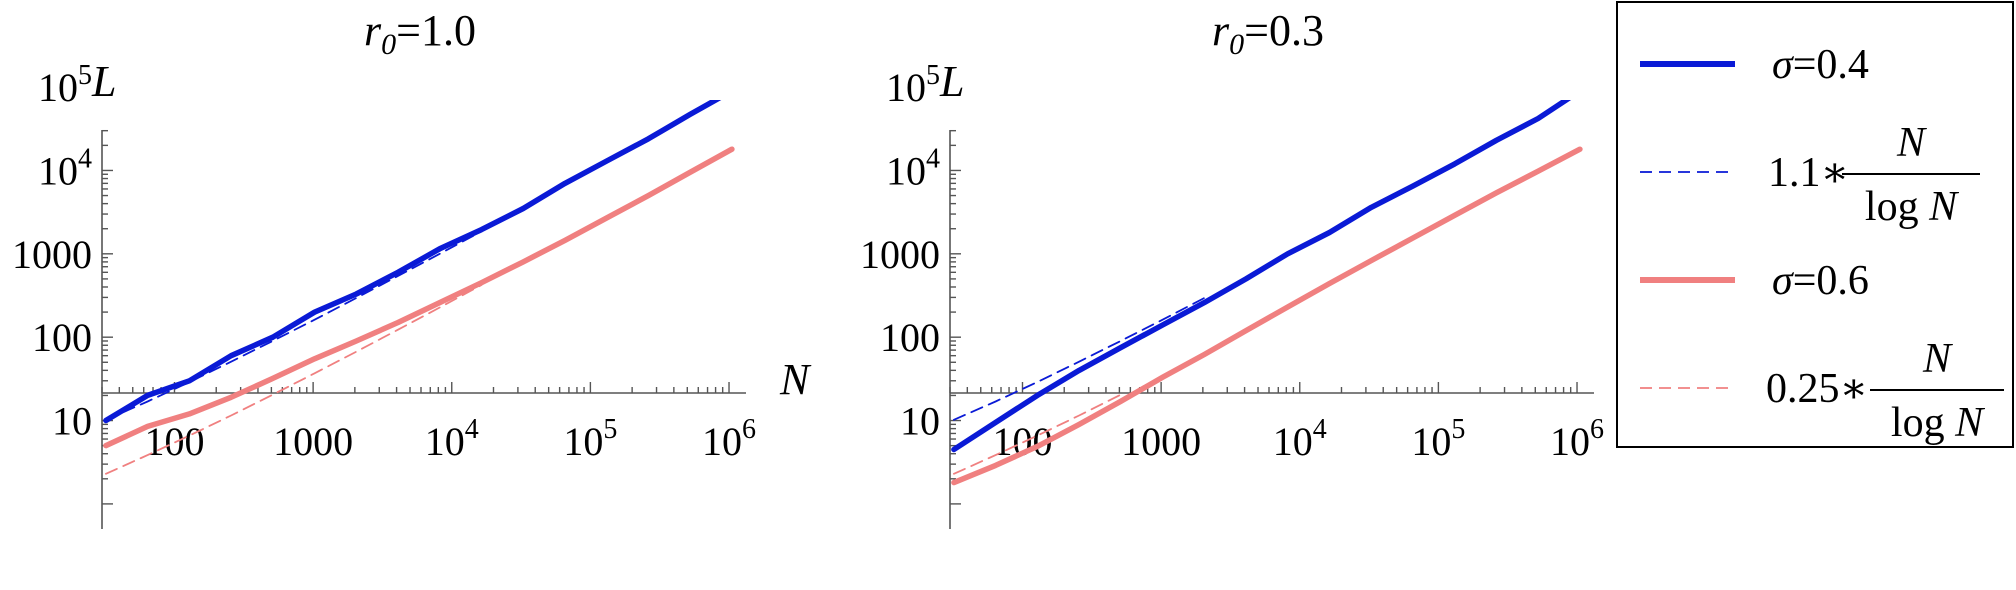  What do you see at coordinates (1820, 65) in the screenshot?
I see `legend-label-sigma04: σ=0.4` at bounding box center [1820, 65].